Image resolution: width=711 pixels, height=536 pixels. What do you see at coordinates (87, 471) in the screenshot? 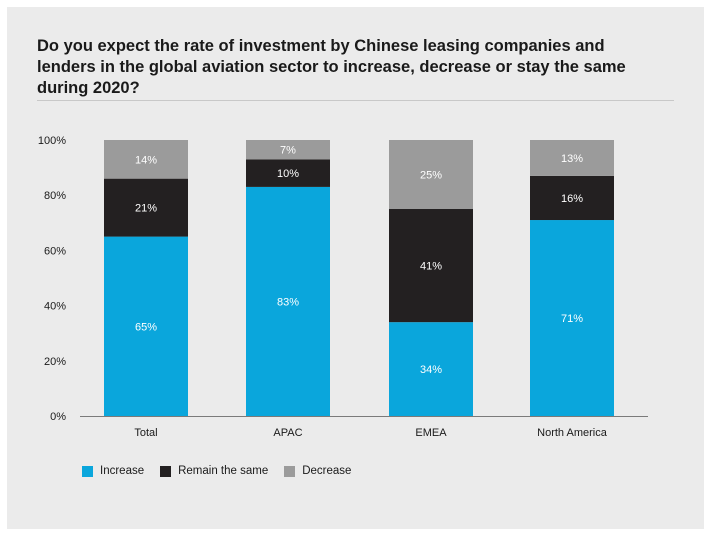
I see `legend-swatch-increase` at bounding box center [87, 471].